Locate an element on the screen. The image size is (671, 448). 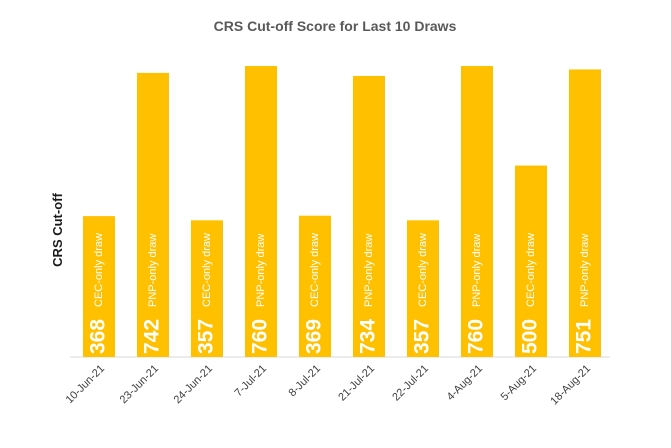
chart-title: CRS Cut-off Score for Last 10 Draws is located at coordinates (335, 26).